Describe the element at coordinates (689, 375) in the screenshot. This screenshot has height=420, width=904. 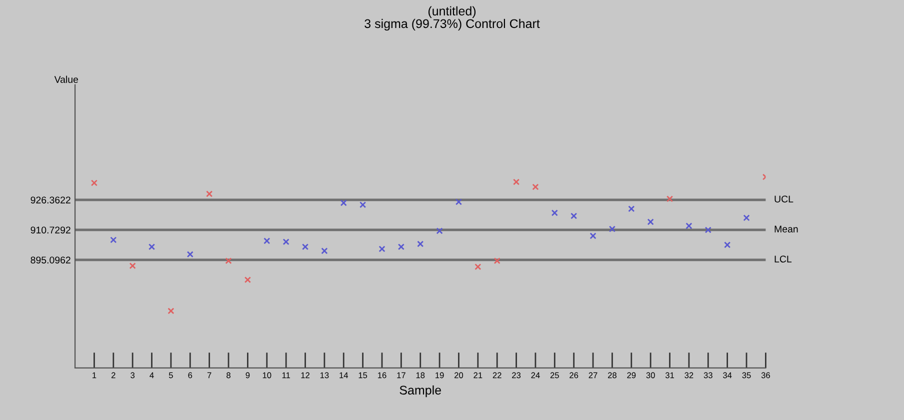
I see `x-tick-label: 32` at that location.